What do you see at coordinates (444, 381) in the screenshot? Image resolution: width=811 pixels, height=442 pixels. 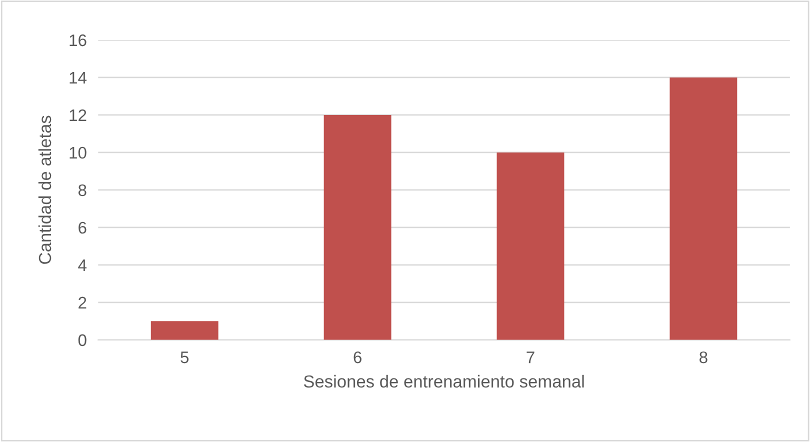 I see `x-axis-title: Sesiones de entrenamiento semanal` at bounding box center [444, 381].